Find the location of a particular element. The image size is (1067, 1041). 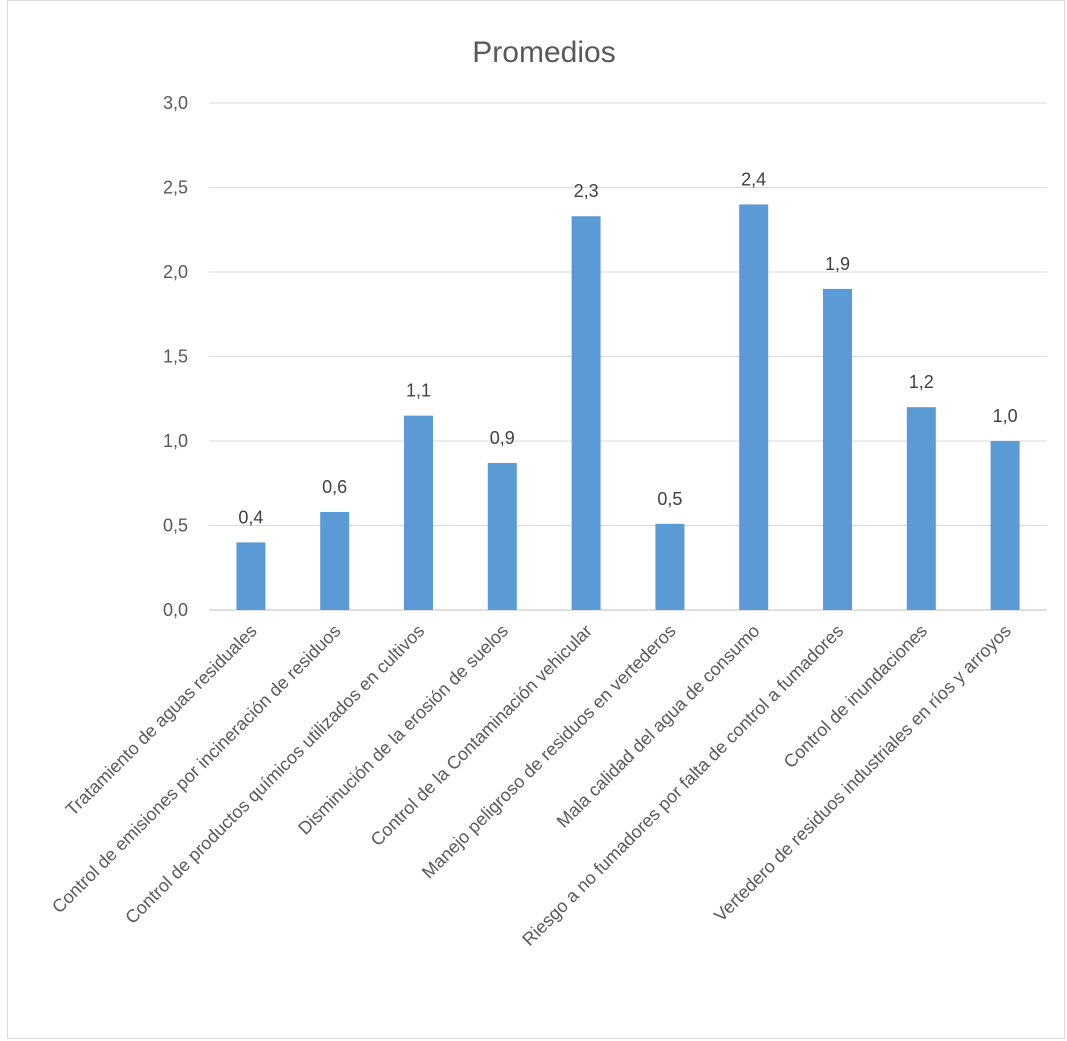

data-label: 0,9 is located at coordinates (502, 438).